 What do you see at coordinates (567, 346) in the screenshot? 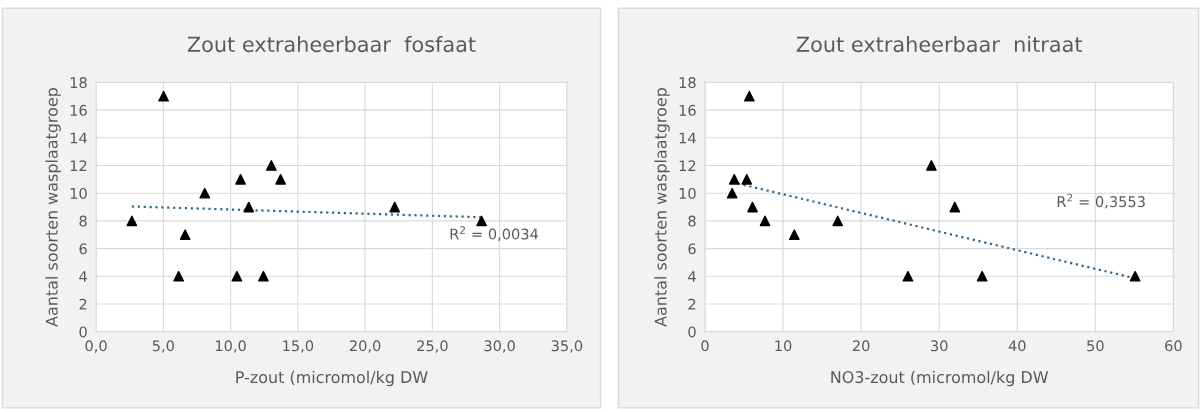
I see `x-tick-label: 35,0` at bounding box center [567, 346].